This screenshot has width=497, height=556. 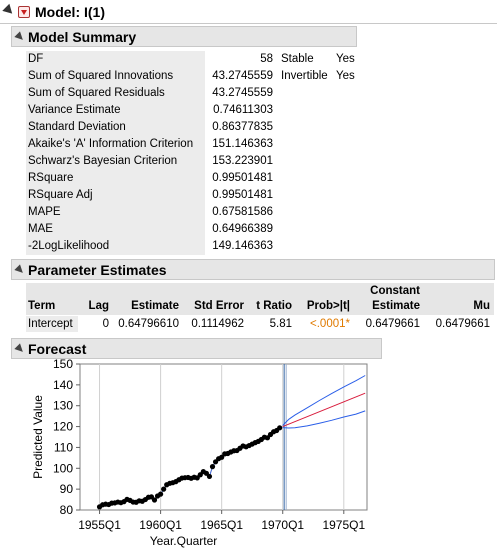 What do you see at coordinates (63, 468) in the screenshot?
I see `y-tick-label: 100` at bounding box center [63, 468].